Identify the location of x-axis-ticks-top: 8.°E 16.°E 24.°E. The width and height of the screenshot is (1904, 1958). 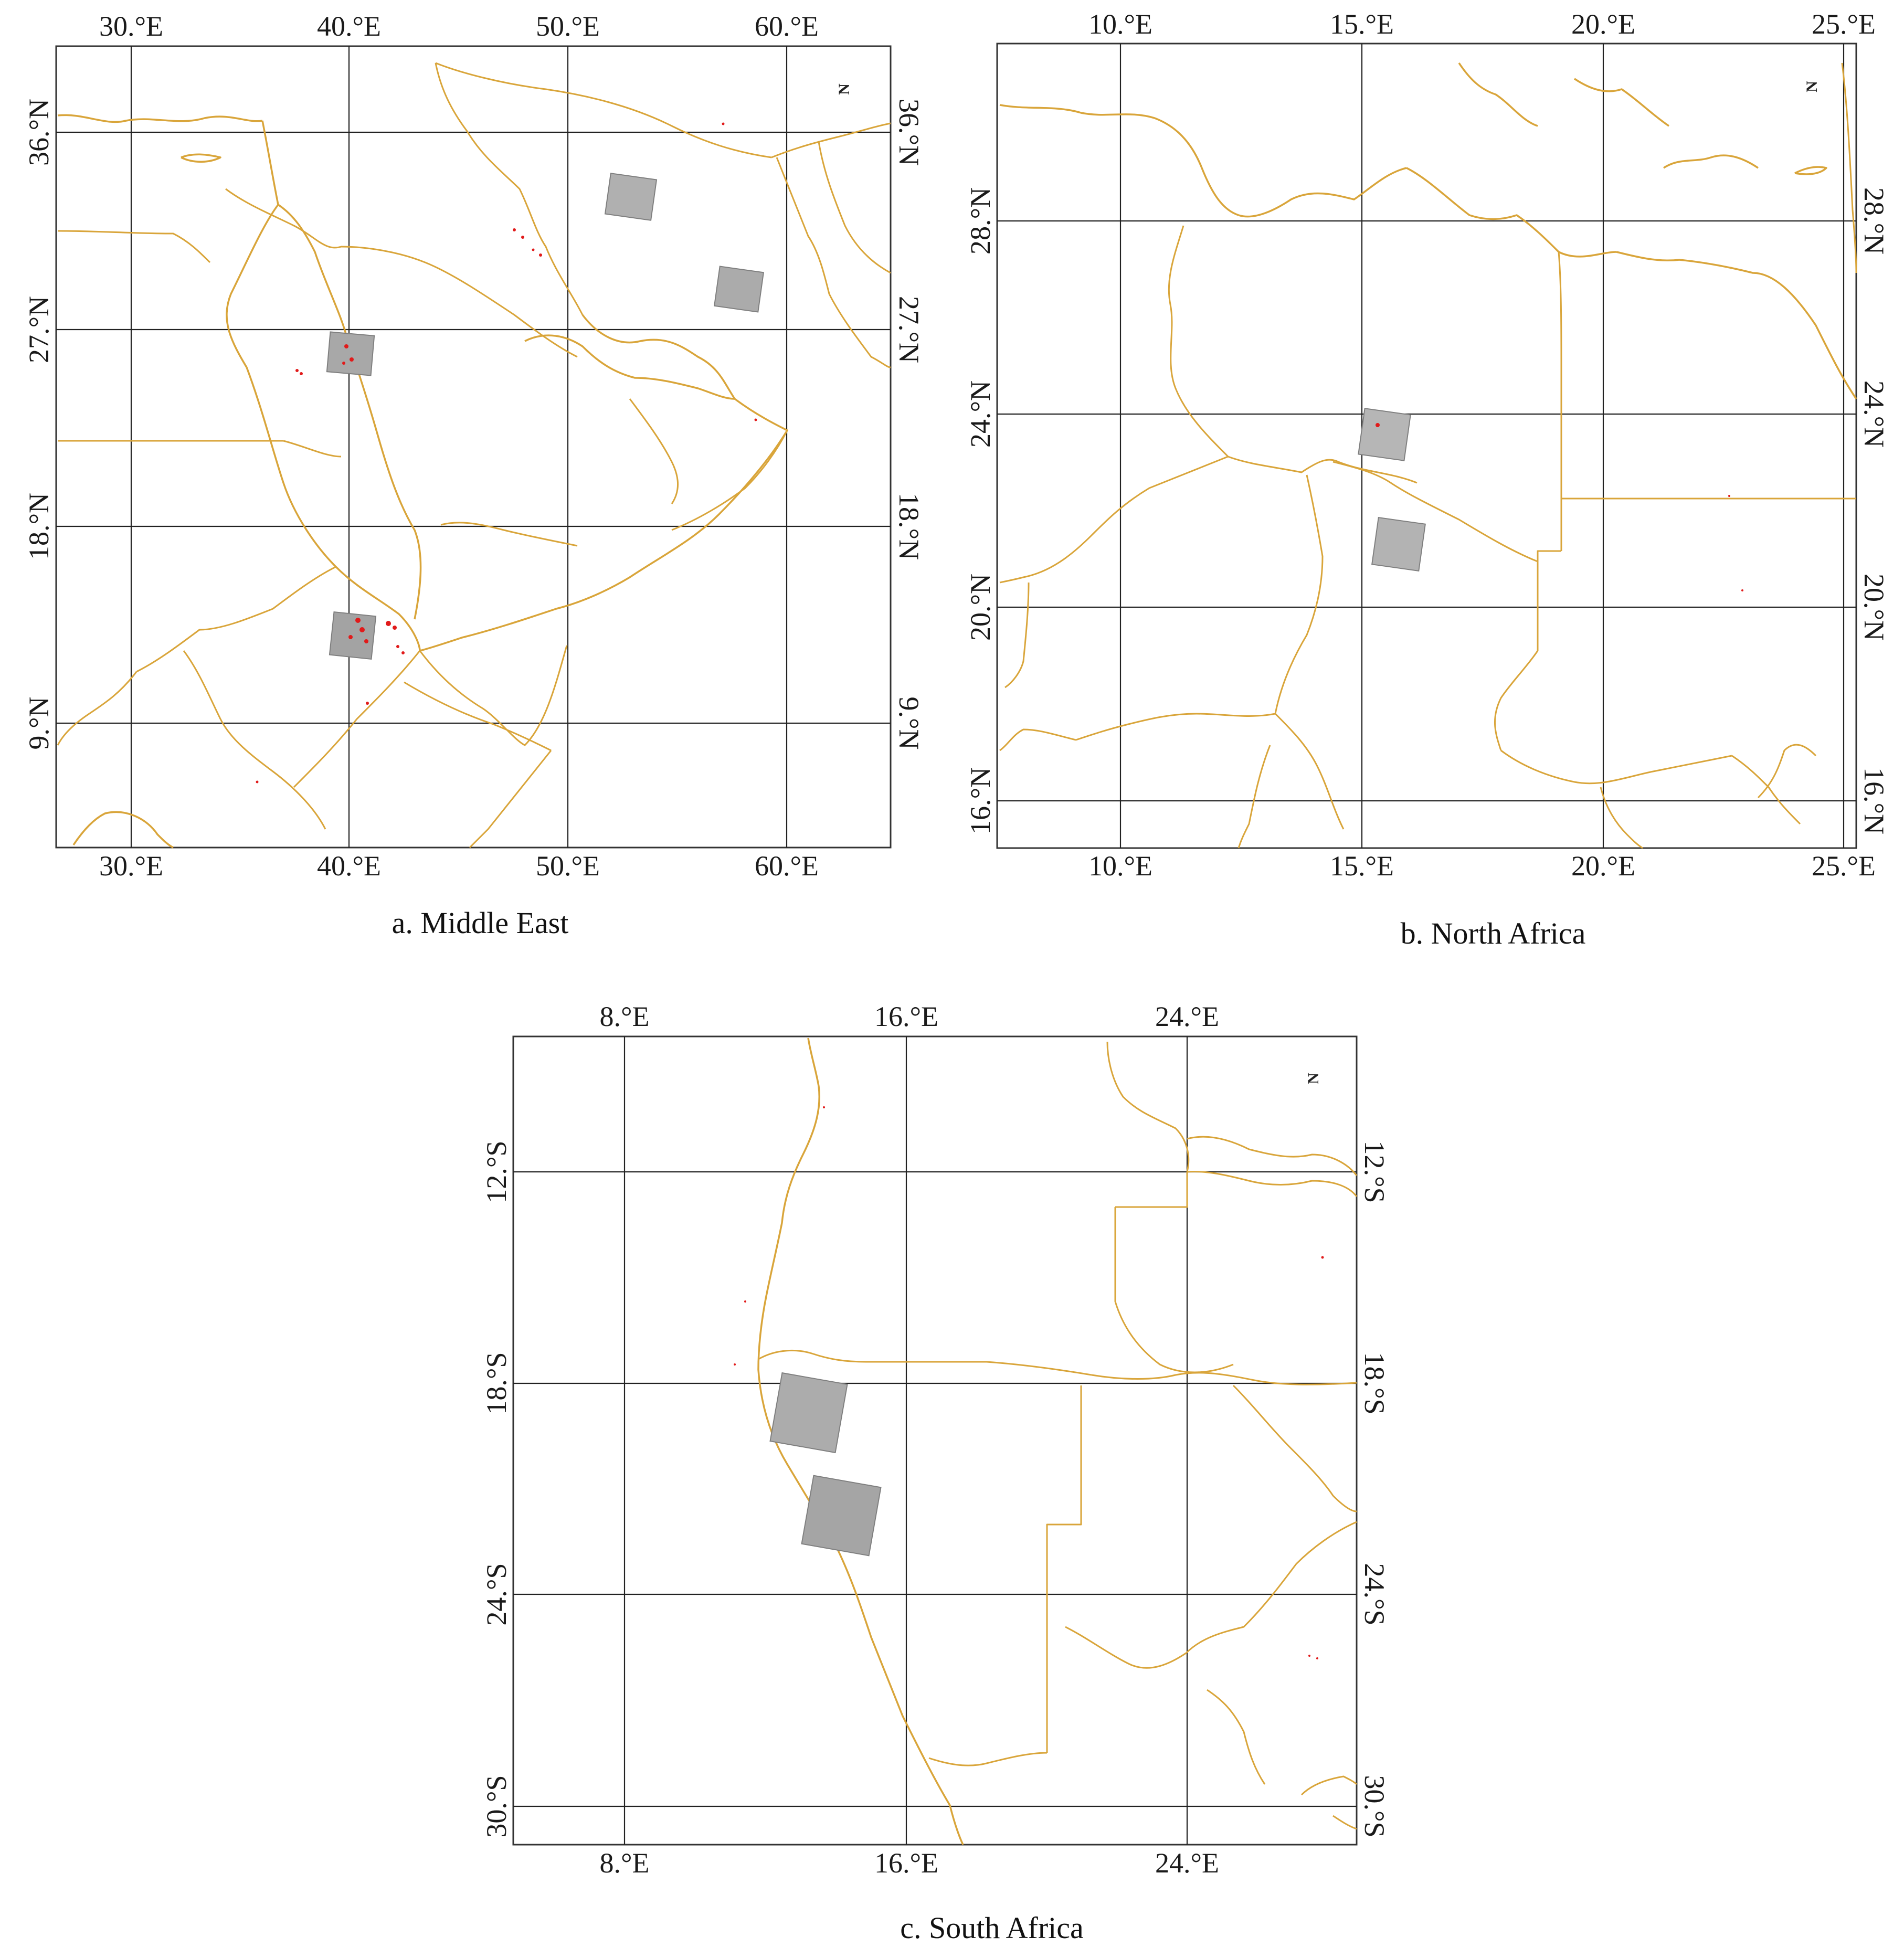
(909, 1016).